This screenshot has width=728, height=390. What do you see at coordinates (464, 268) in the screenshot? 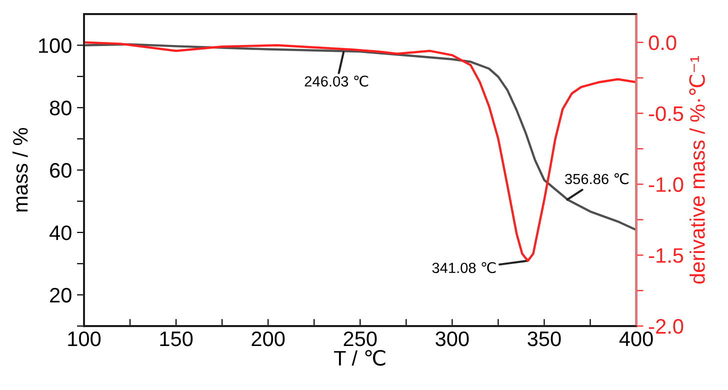
I see `annotation: 341.08 ℃` at bounding box center [464, 268].